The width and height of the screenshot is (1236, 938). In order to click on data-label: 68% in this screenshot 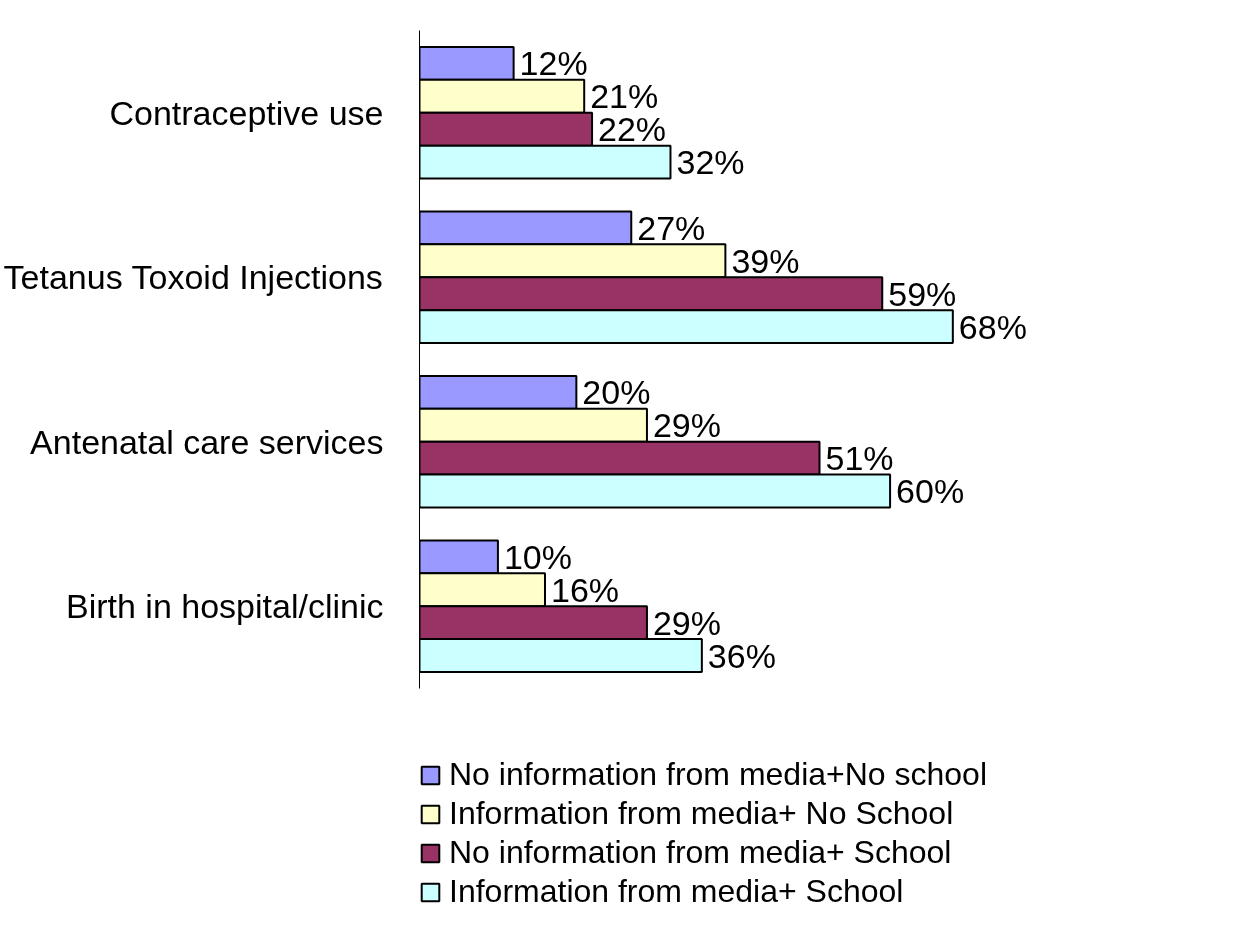, I will do `click(992, 326)`.